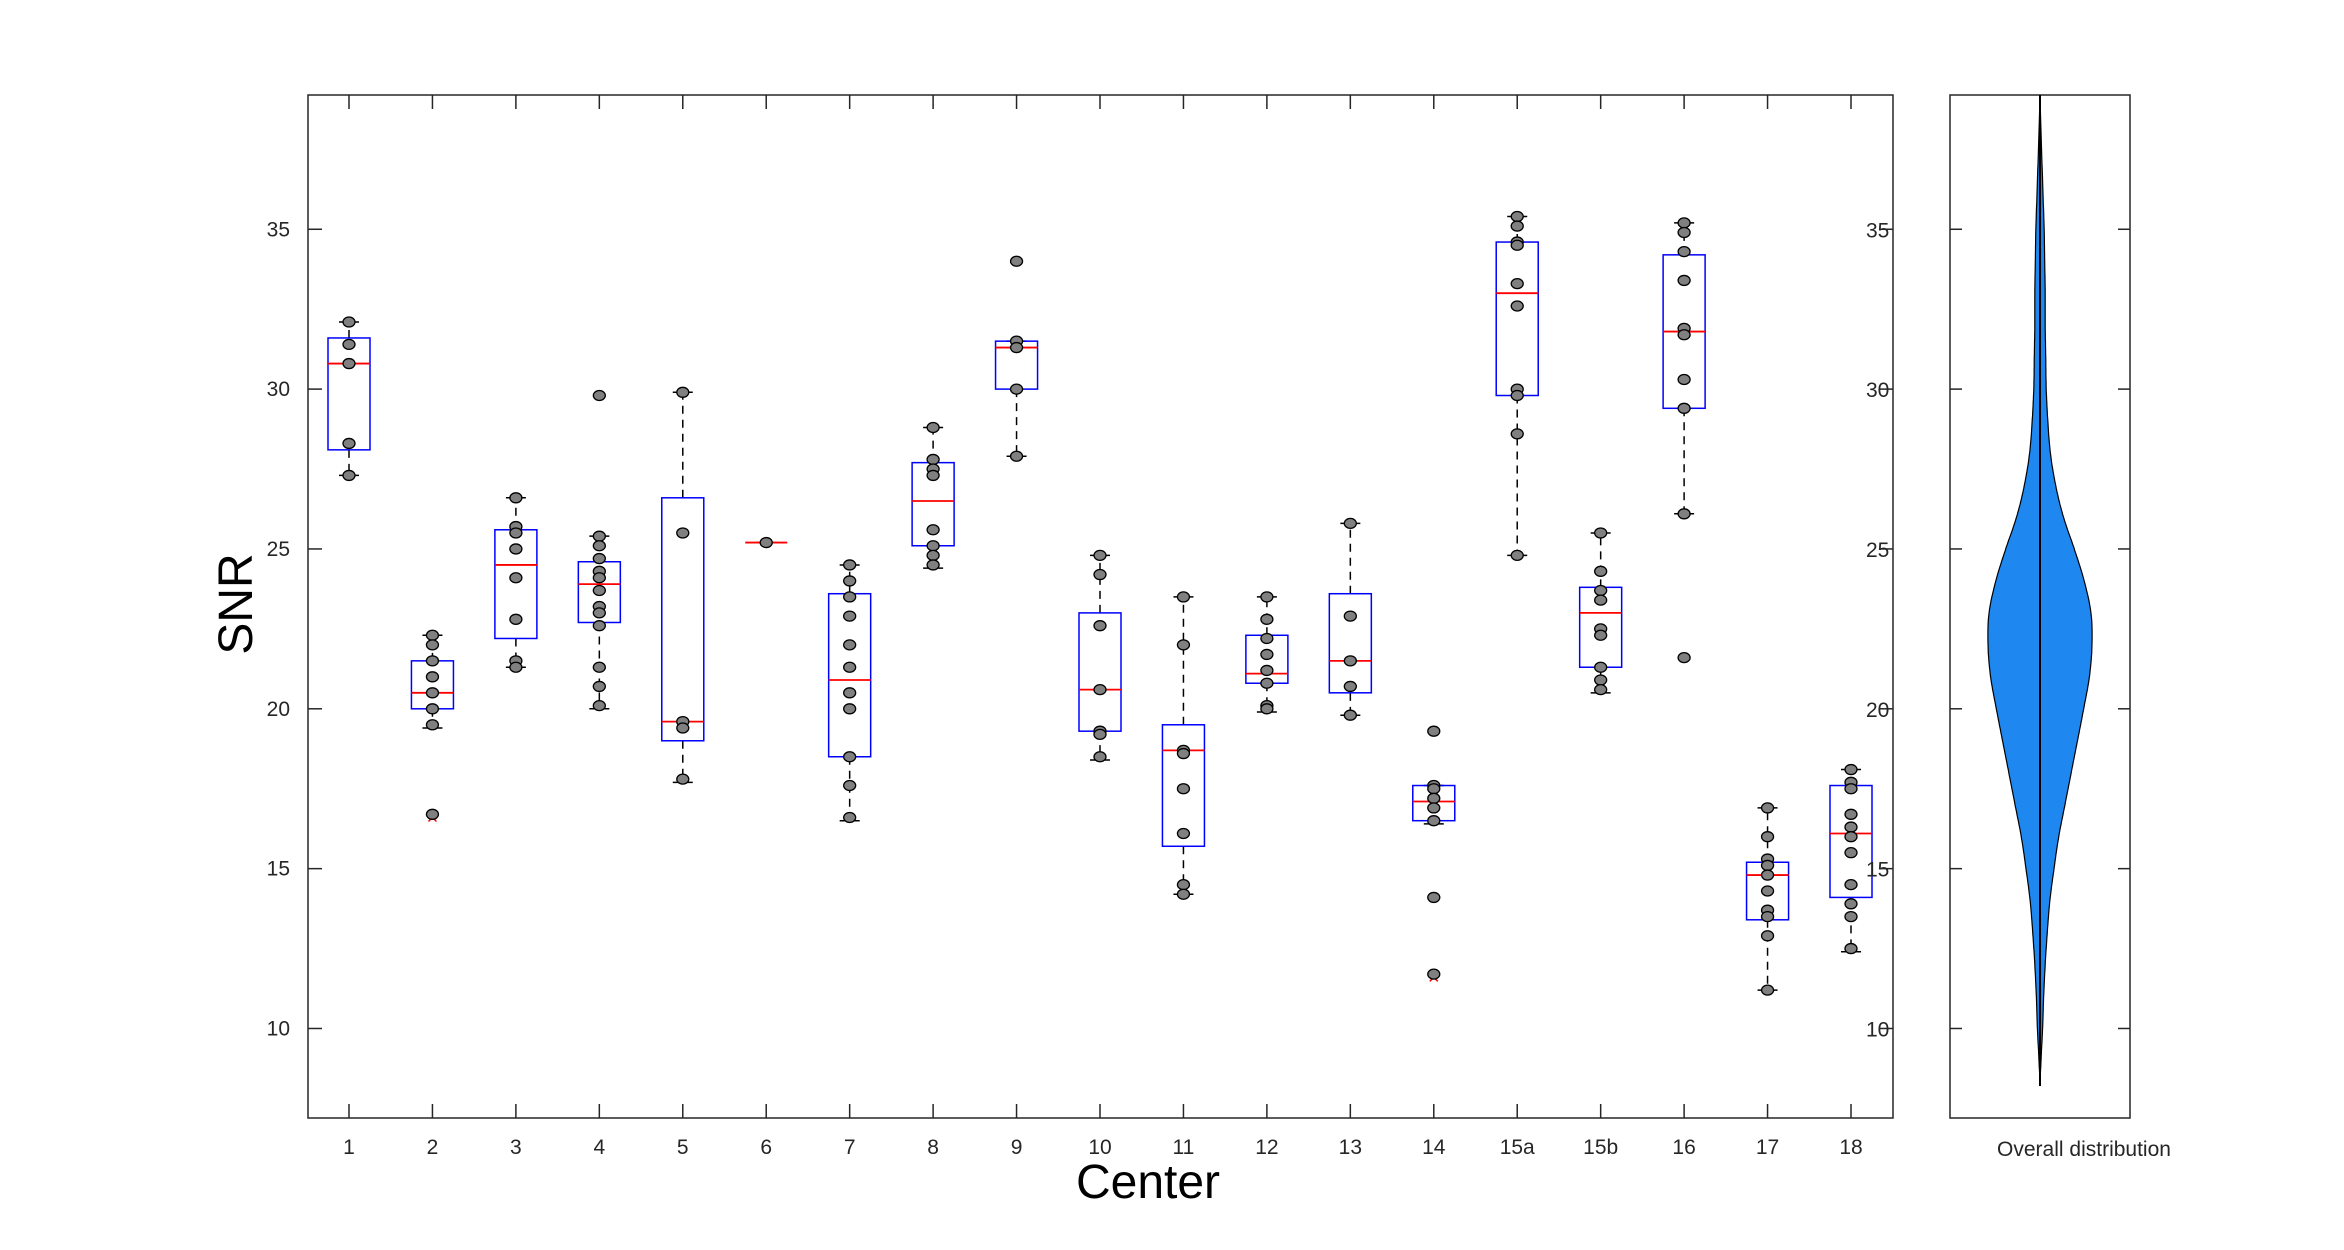 The image size is (2344, 1250). What do you see at coordinates (1877, 390) in the screenshot?
I see `violin-y-tick-label: 30` at bounding box center [1877, 390].